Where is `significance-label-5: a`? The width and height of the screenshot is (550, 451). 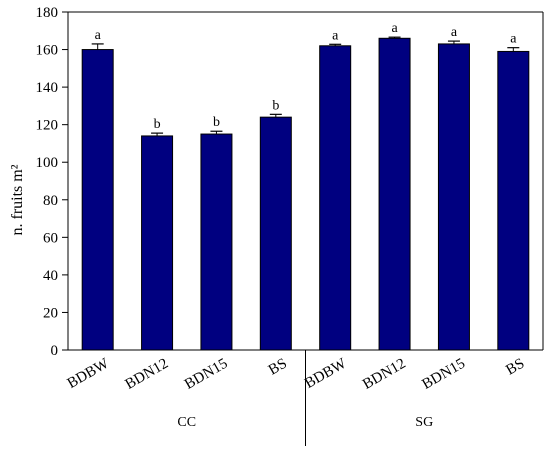 significance-label-5: a is located at coordinates (335, 35).